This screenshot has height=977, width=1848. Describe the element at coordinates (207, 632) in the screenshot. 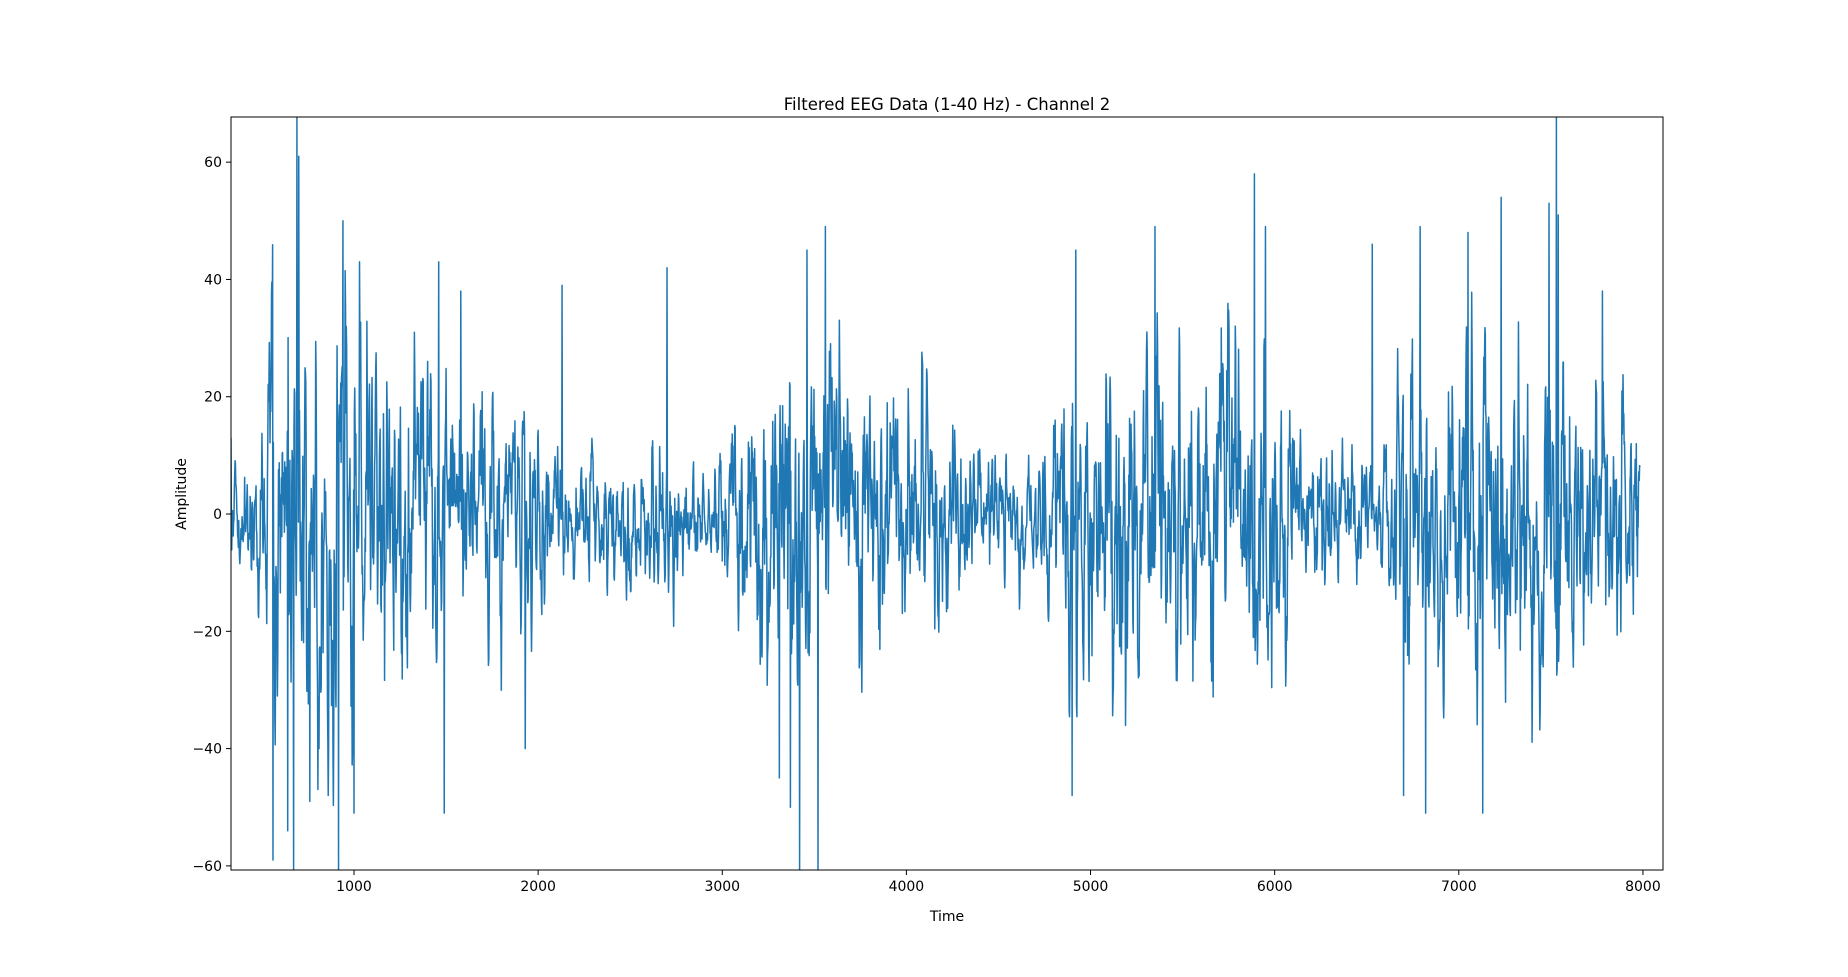

I see `y-tick-label: −20` at that location.